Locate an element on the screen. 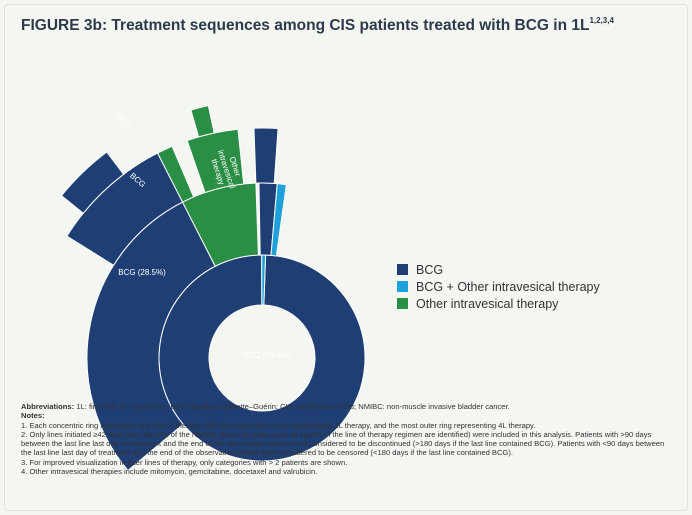 This screenshot has height=515, width=692. legend-label-other-intravesical: Other intravesical therapy is located at coordinates (487, 303).